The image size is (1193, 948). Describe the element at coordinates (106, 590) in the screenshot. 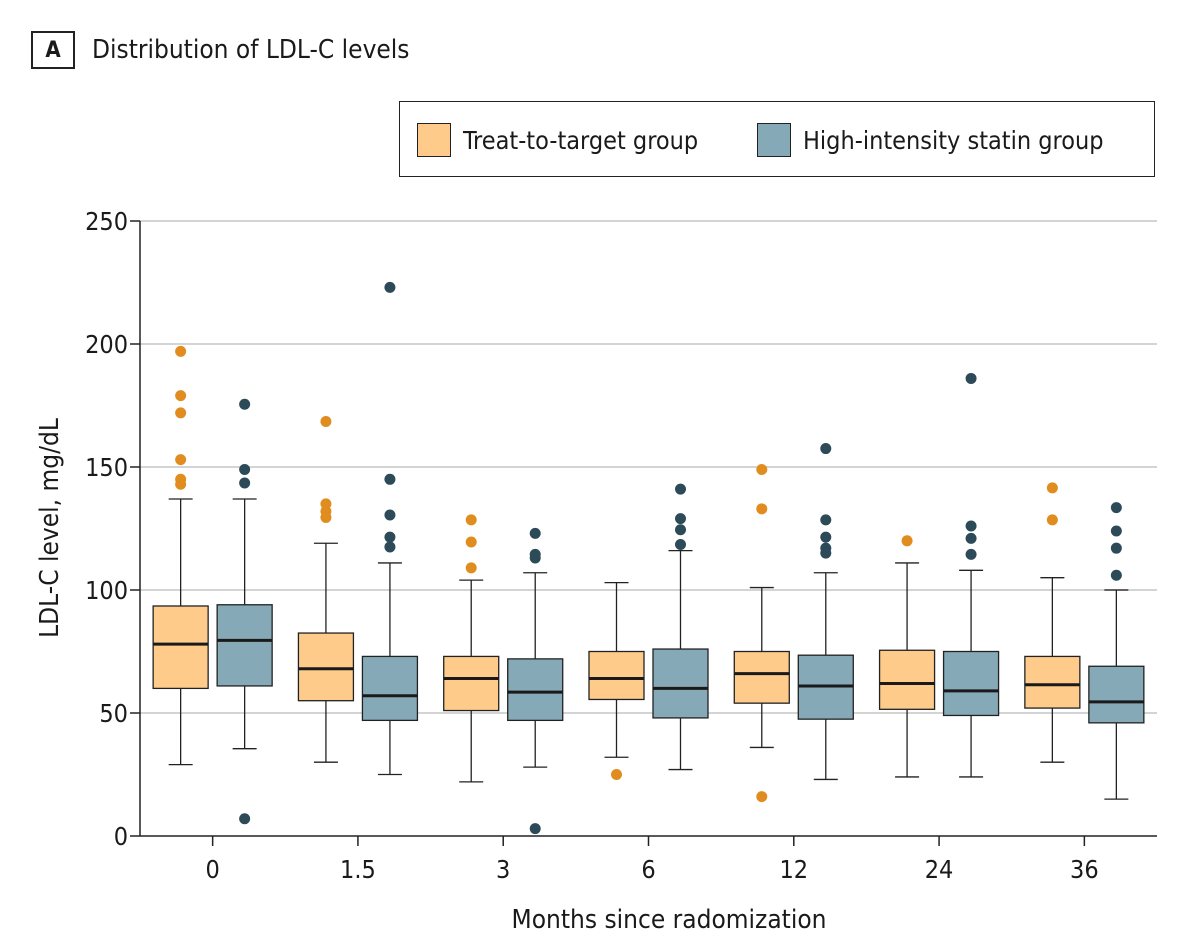

I see `y-tick-label: 100` at that location.